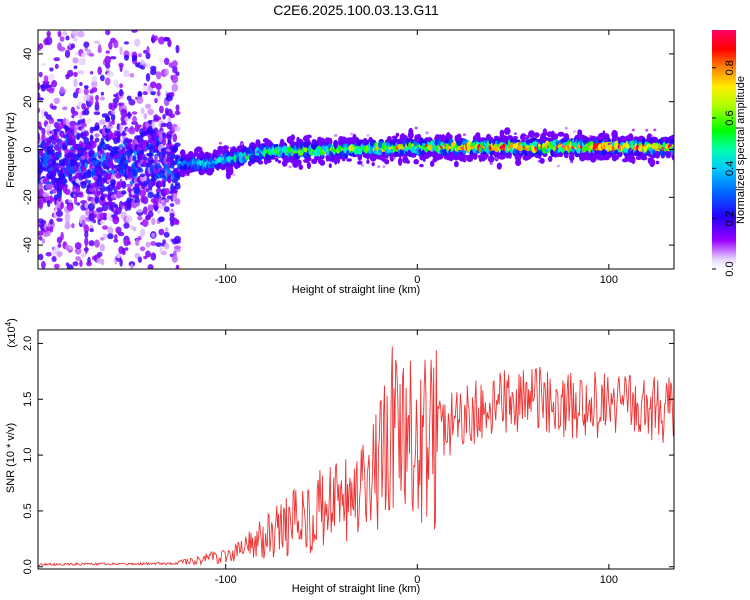 This screenshot has height=600, width=750. What do you see at coordinates (28, 149) in the screenshot?
I see `spectrogram-y-tick-label: 0` at bounding box center [28, 149].